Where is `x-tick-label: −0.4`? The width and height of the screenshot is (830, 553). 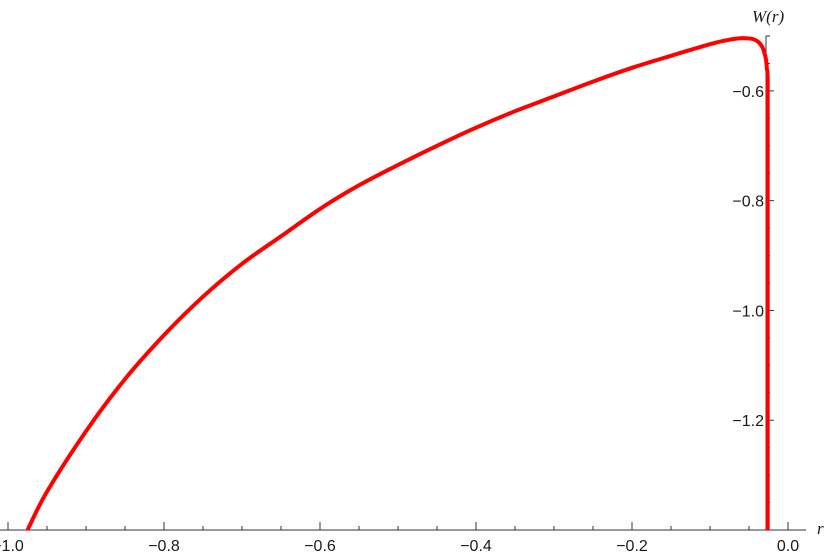
x-tick-label: −0.4 is located at coordinates (476, 545).